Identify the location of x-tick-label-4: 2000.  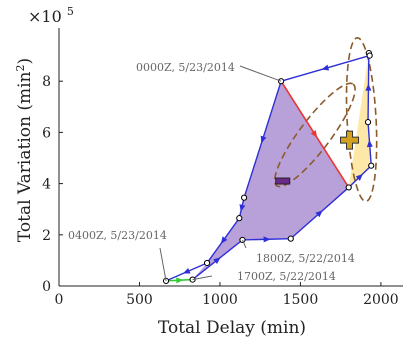
(381, 300).